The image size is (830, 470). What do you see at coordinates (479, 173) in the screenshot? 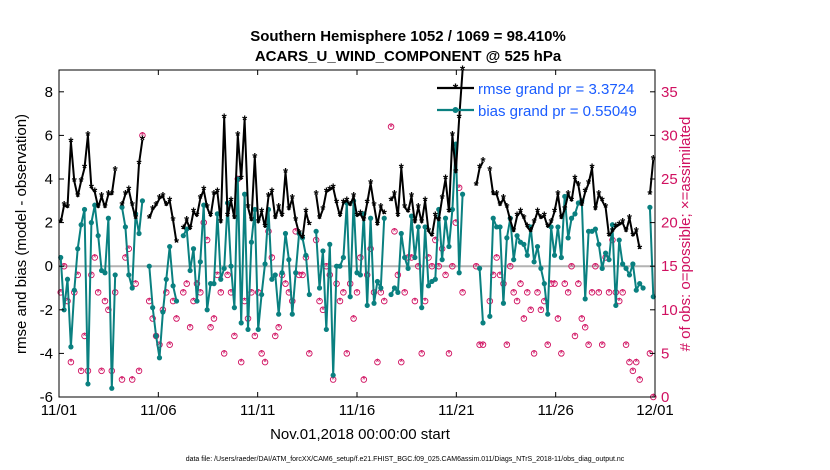
I see `rmse-line` at bounding box center [479, 173].